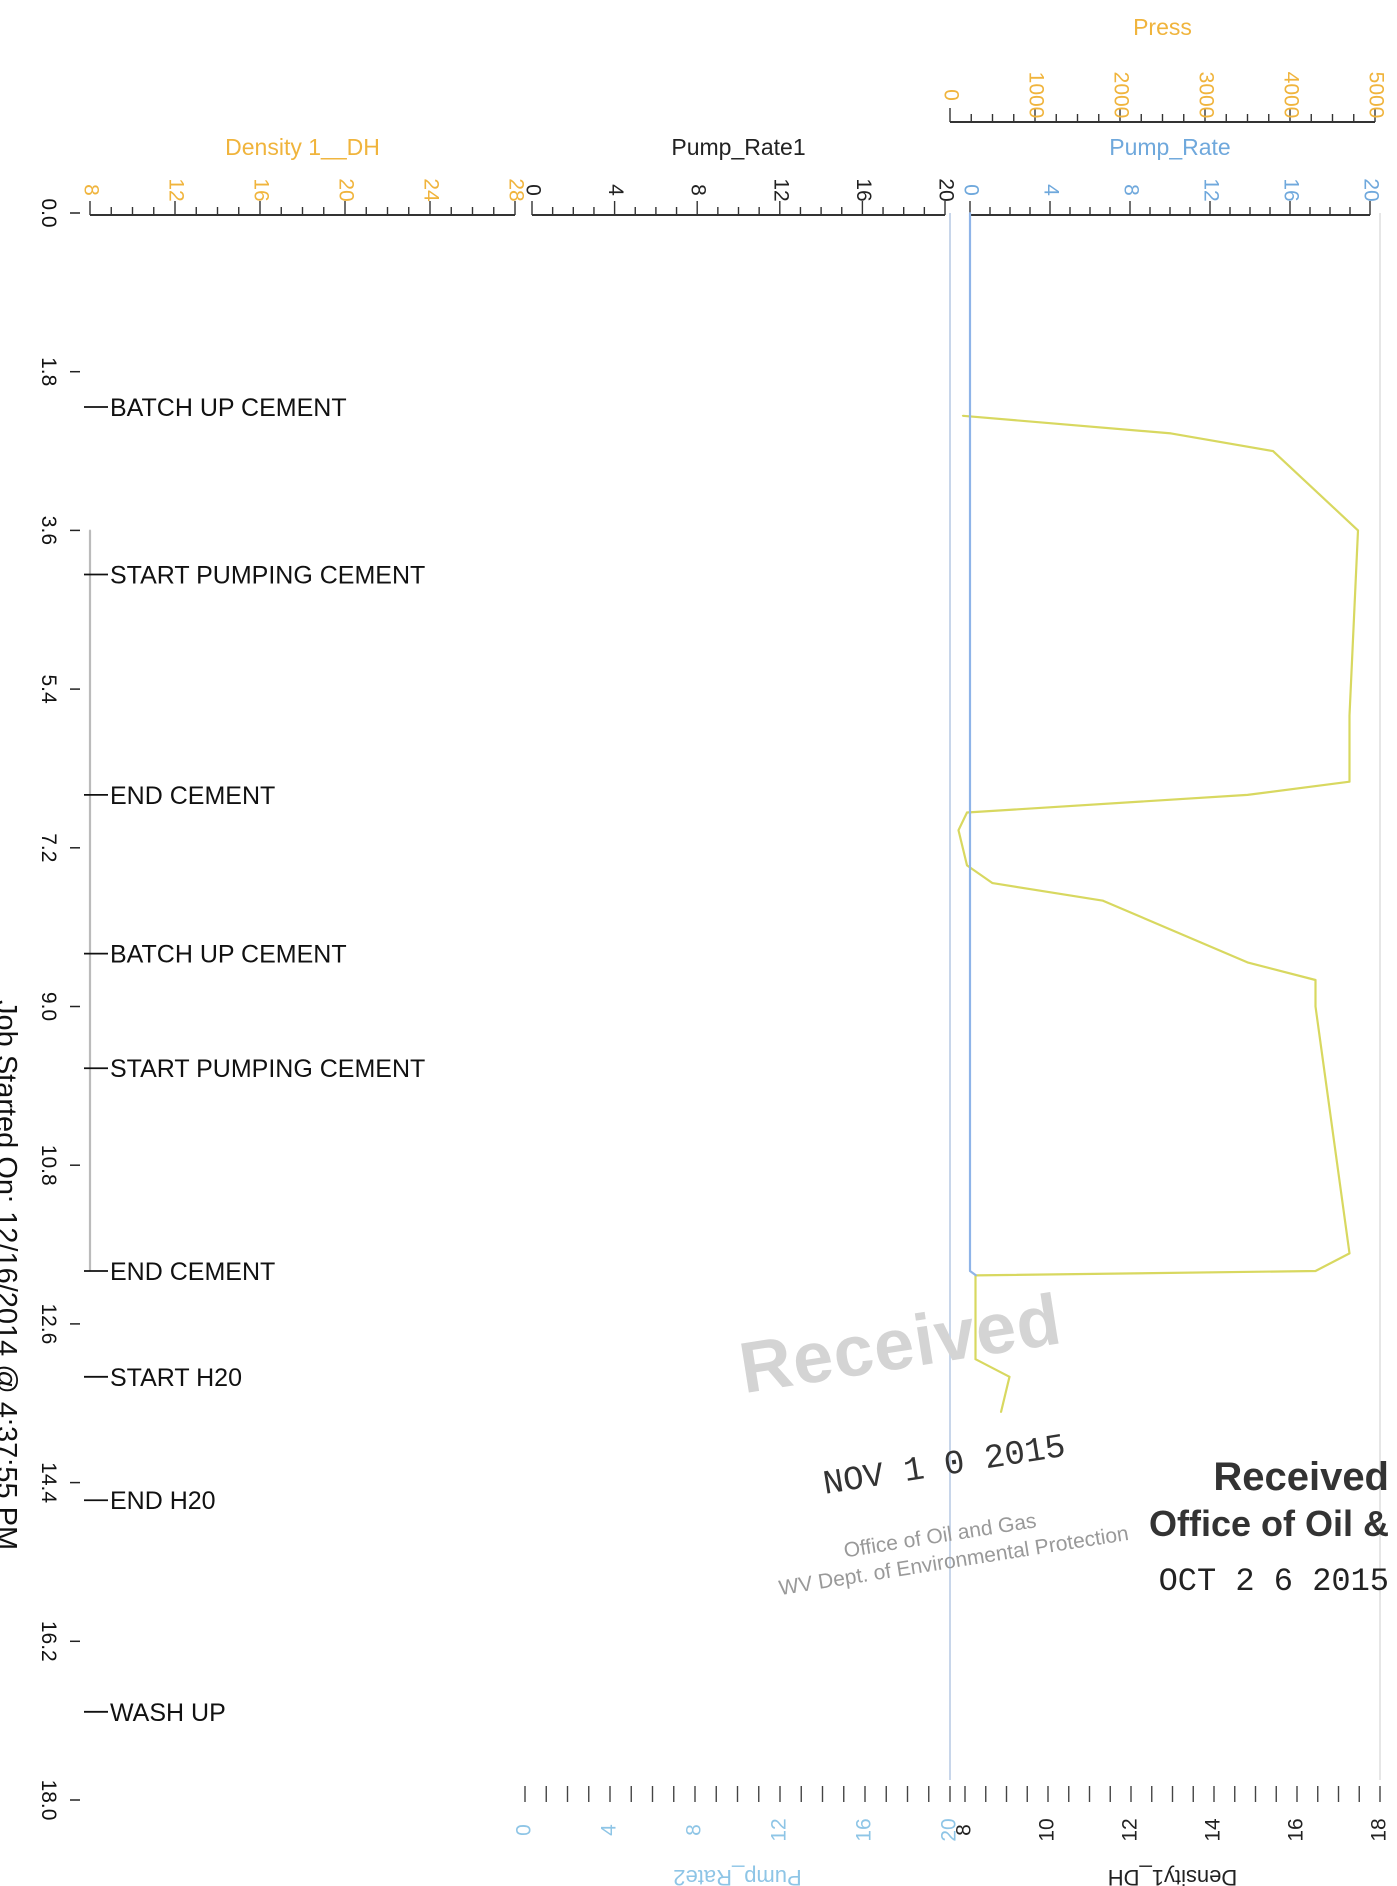 This screenshot has height=1886, width=1397. I want to click on axis-density: 8 12 16 20 24 28 Density 1__DH, so click(303, 175).